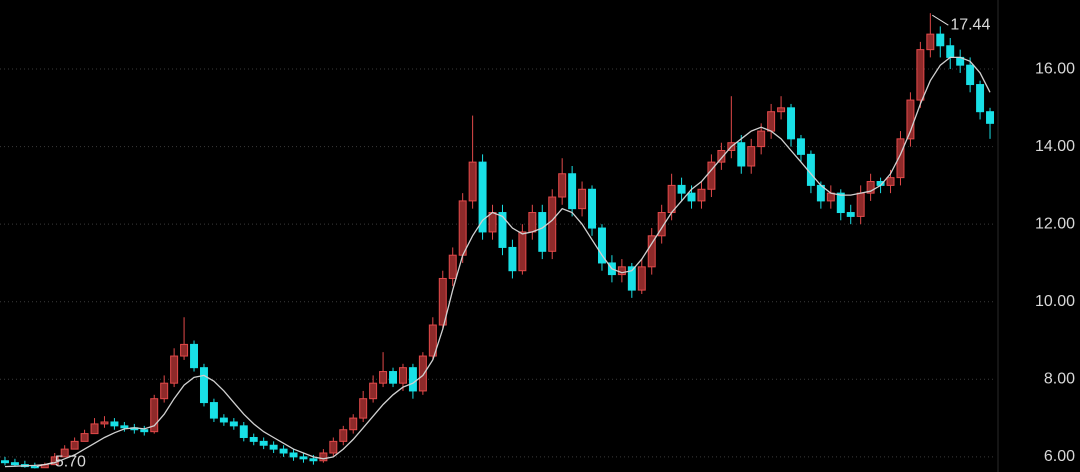 The height and width of the screenshot is (472, 1080). Describe the element at coordinates (1055, 301) in the screenshot. I see `y-tick-label: 10.00` at that location.